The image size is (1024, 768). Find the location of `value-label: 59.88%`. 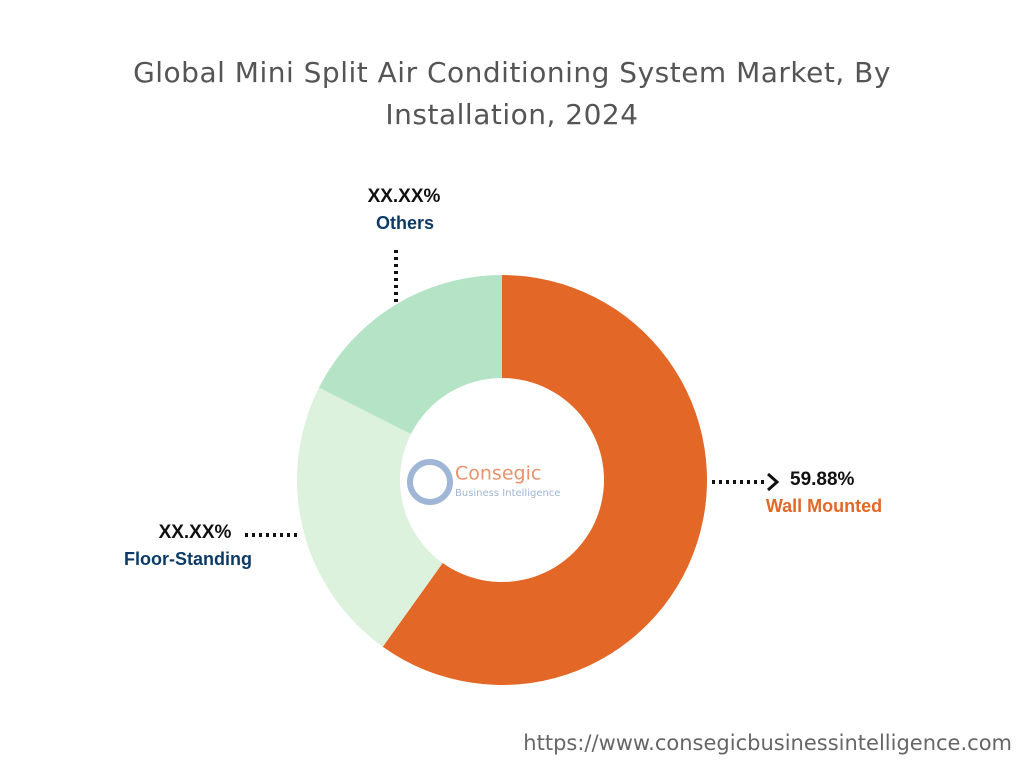

value-label: 59.88% is located at coordinates (822, 479).